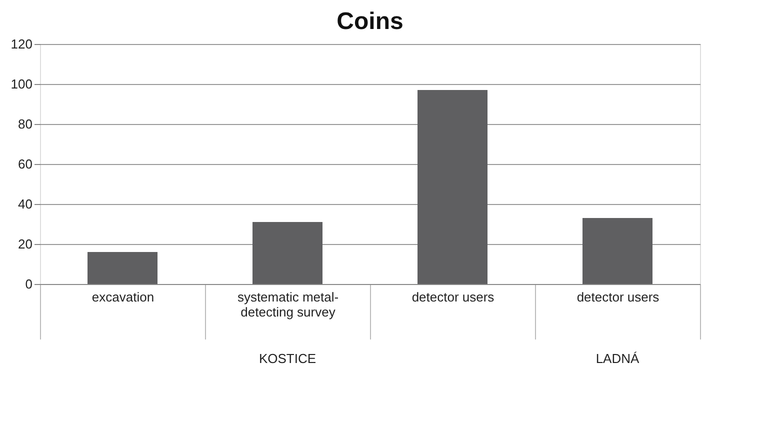 This screenshot has width=774, height=437. Describe the element at coordinates (25, 164) in the screenshot. I see `y-tick-label: 60` at that location.